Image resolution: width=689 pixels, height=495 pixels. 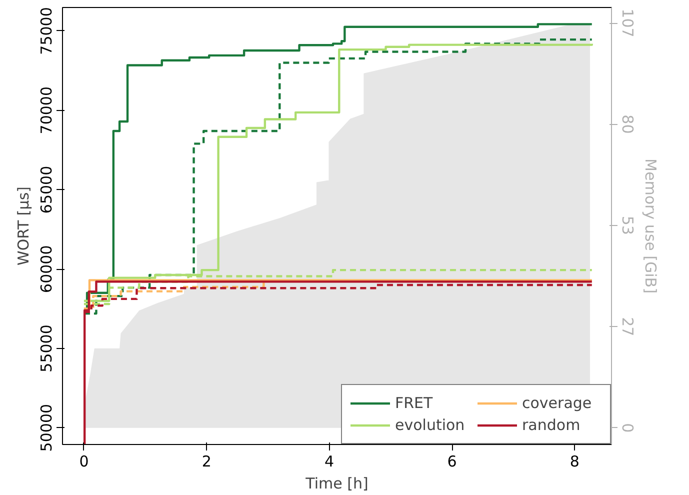 I want to click on y-tick-label: 65000, so click(x=47, y=190).